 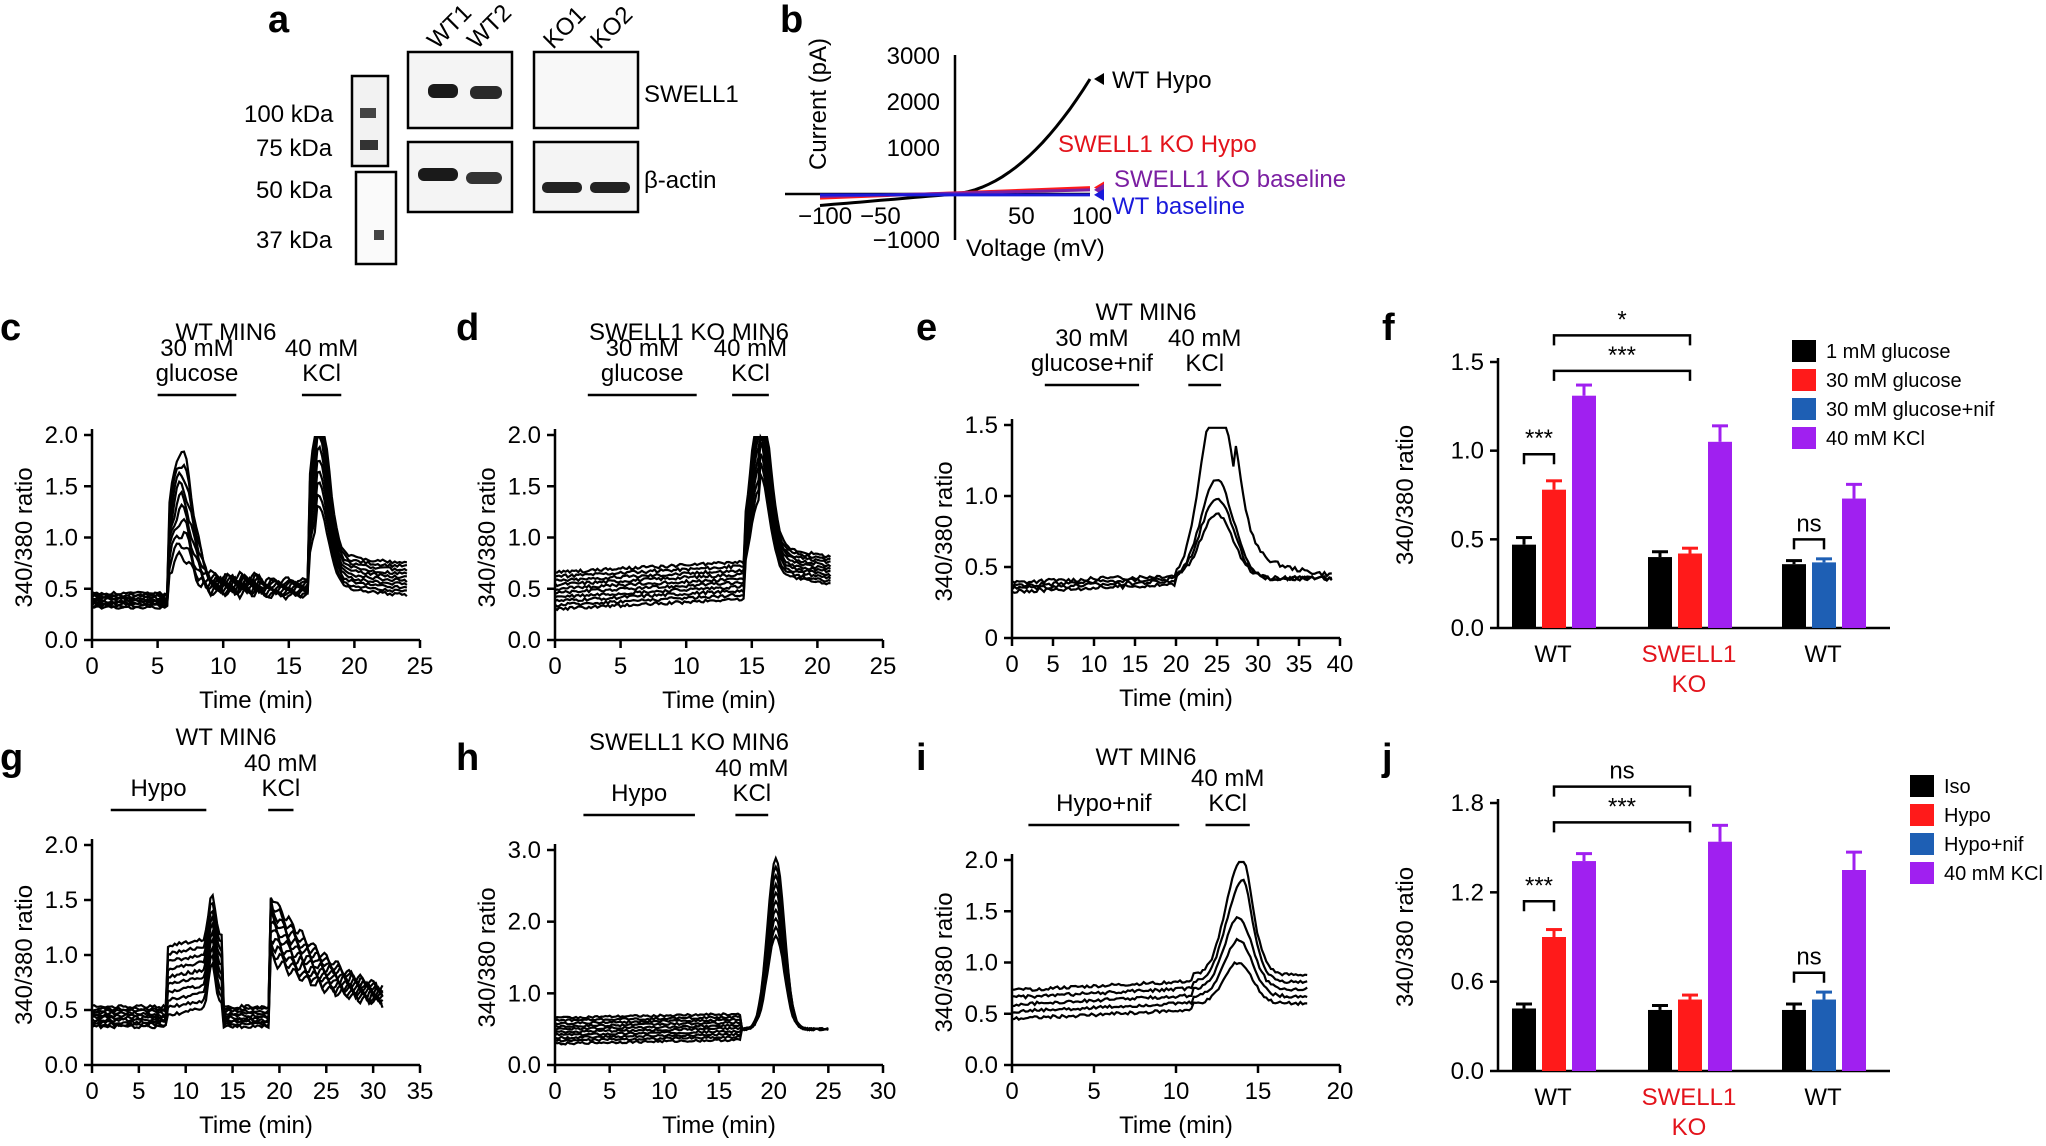 What do you see at coordinates (196, 348) in the screenshot?
I see `treatment-label: 30 mM` at bounding box center [196, 348].